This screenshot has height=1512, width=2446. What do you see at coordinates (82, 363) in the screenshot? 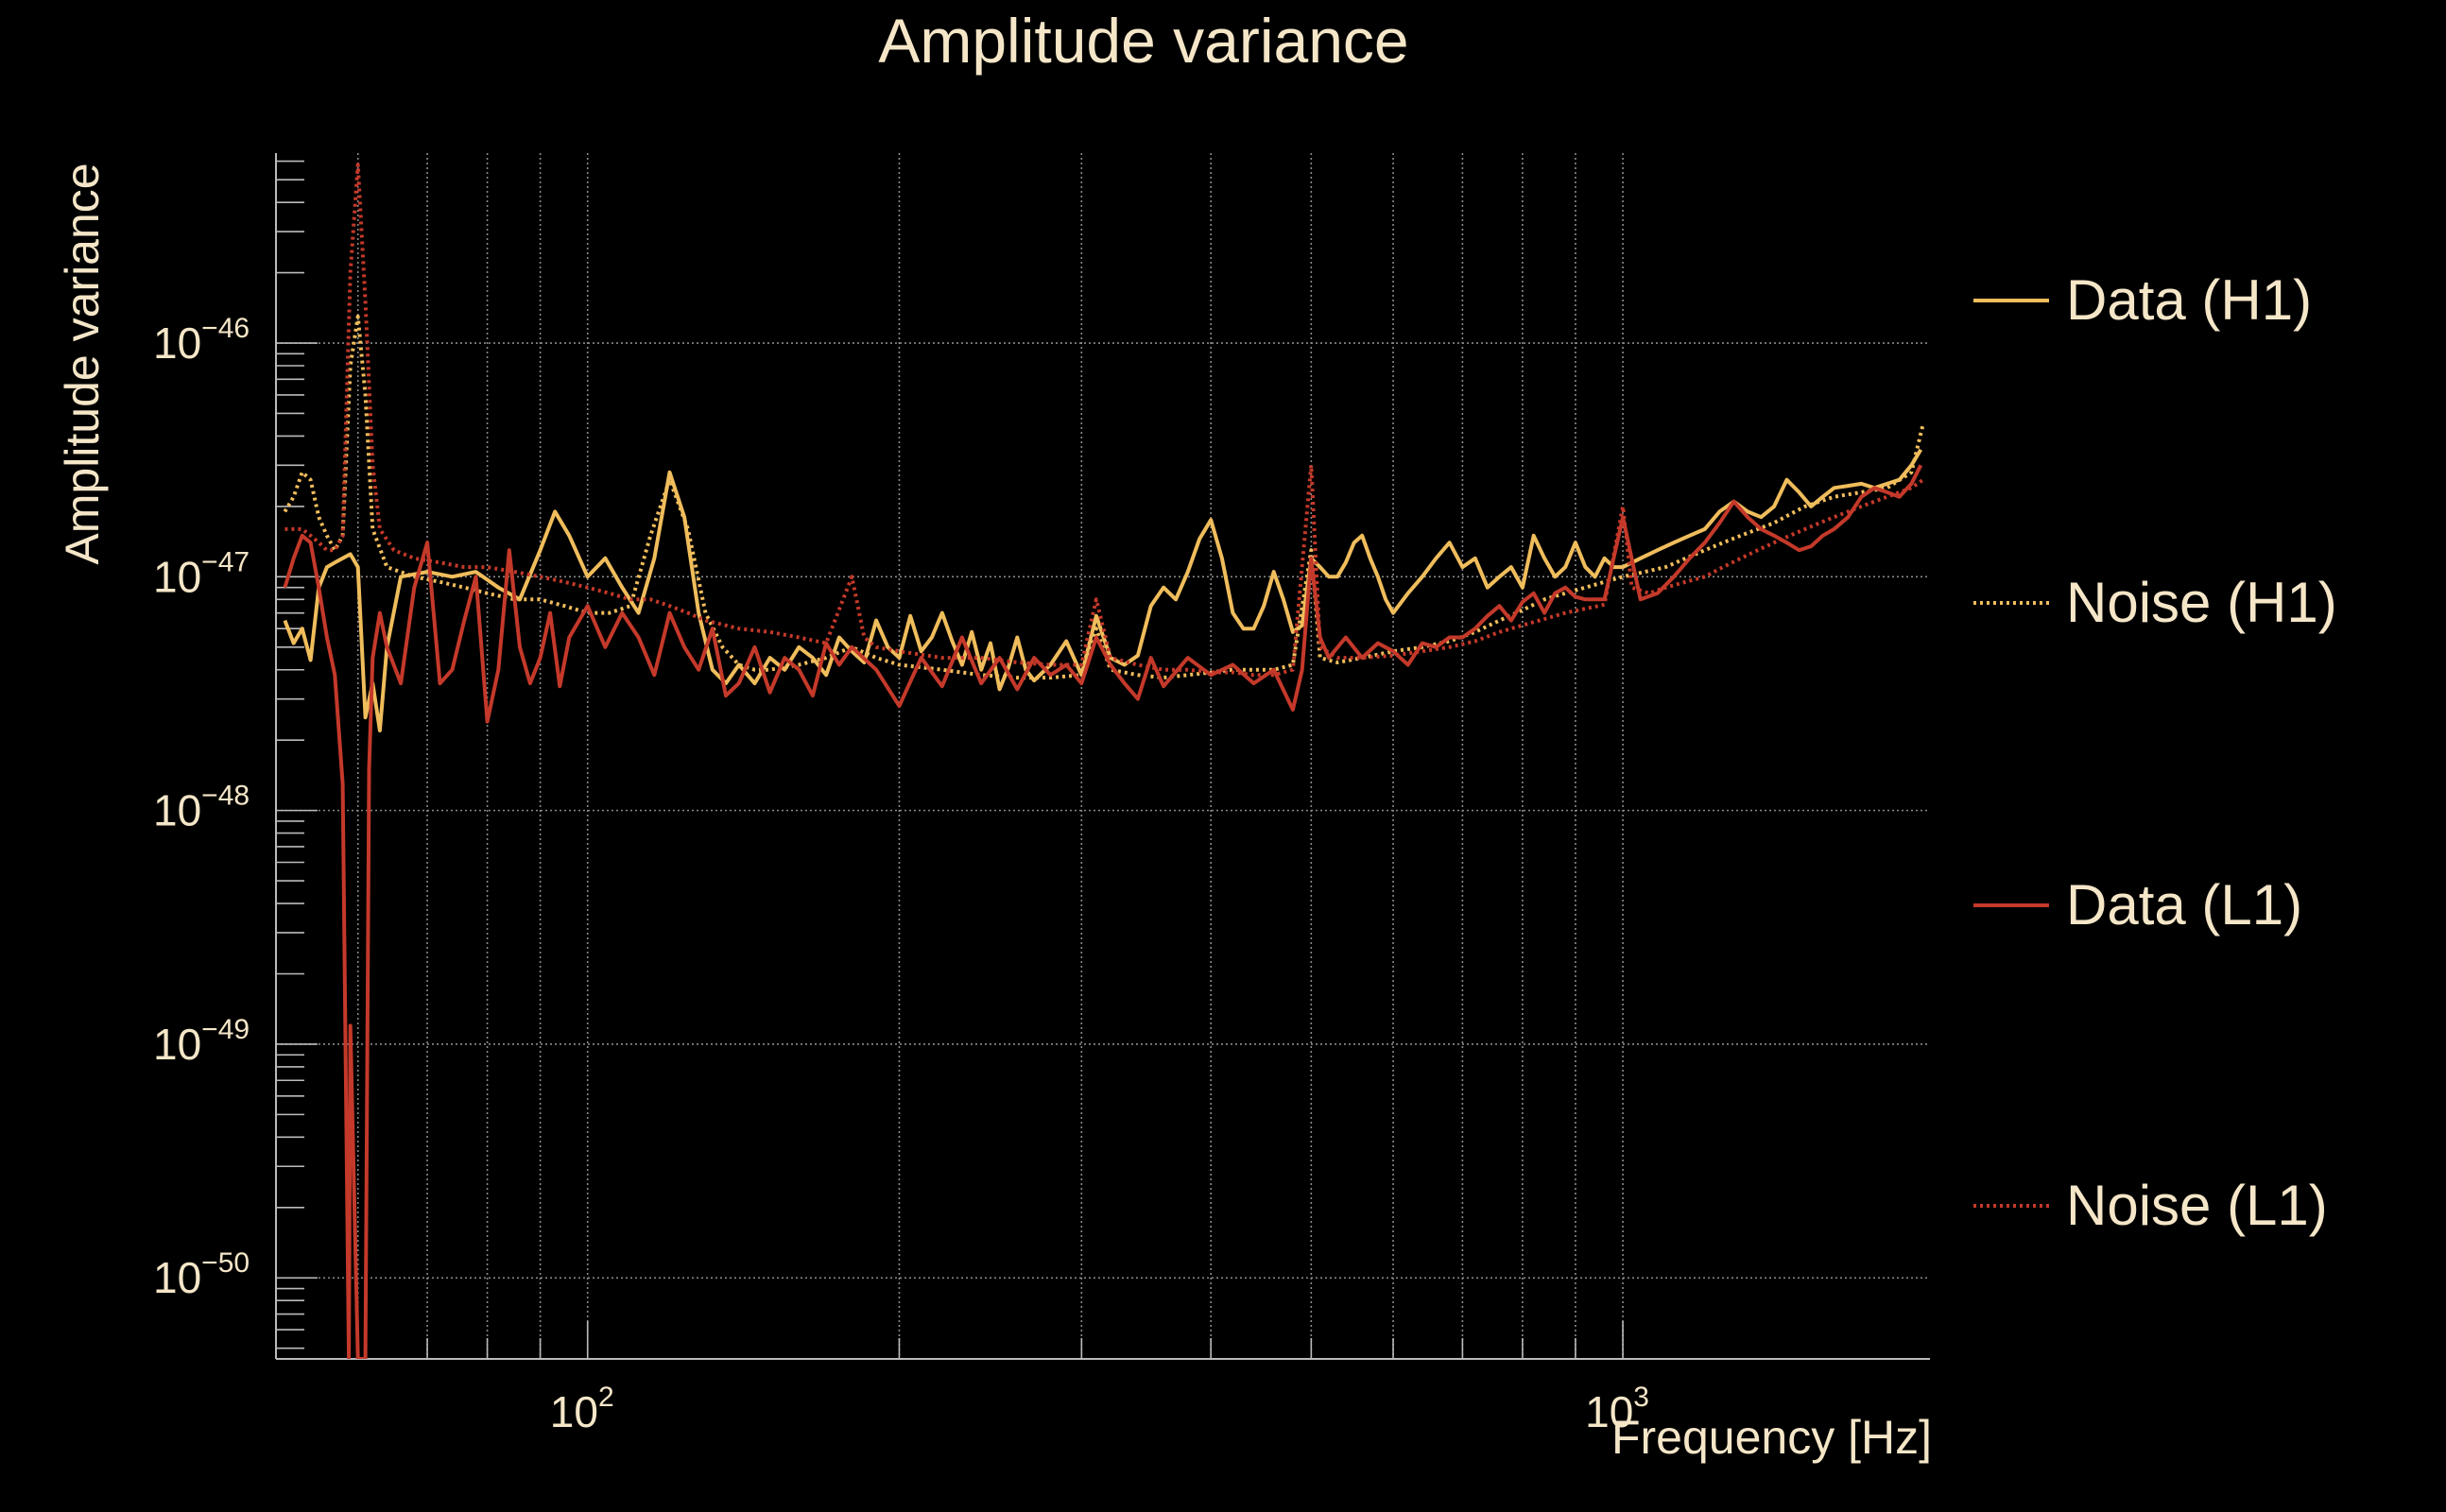
I see `y-axis-label: Amplitude variance` at bounding box center [82, 363].